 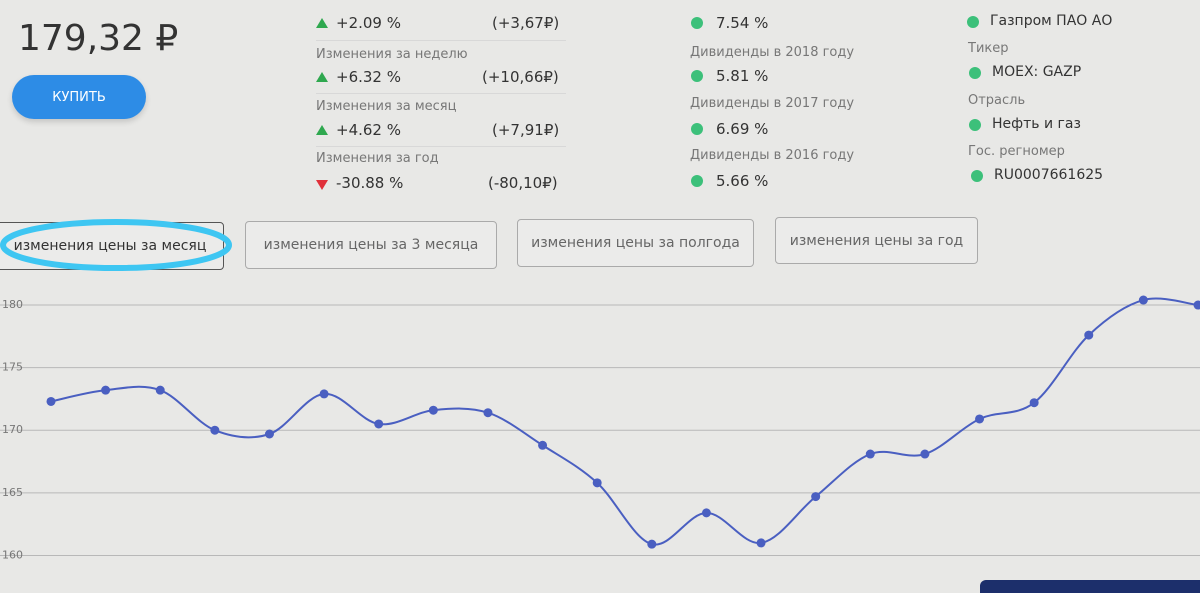 I want to click on buy-button: КУПИТЬ, so click(x=79, y=97).